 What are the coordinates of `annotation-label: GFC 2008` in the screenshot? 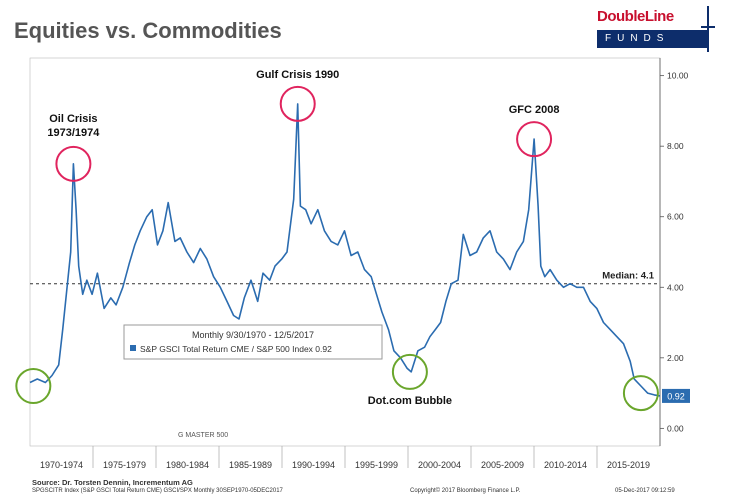 It's located at (534, 110).